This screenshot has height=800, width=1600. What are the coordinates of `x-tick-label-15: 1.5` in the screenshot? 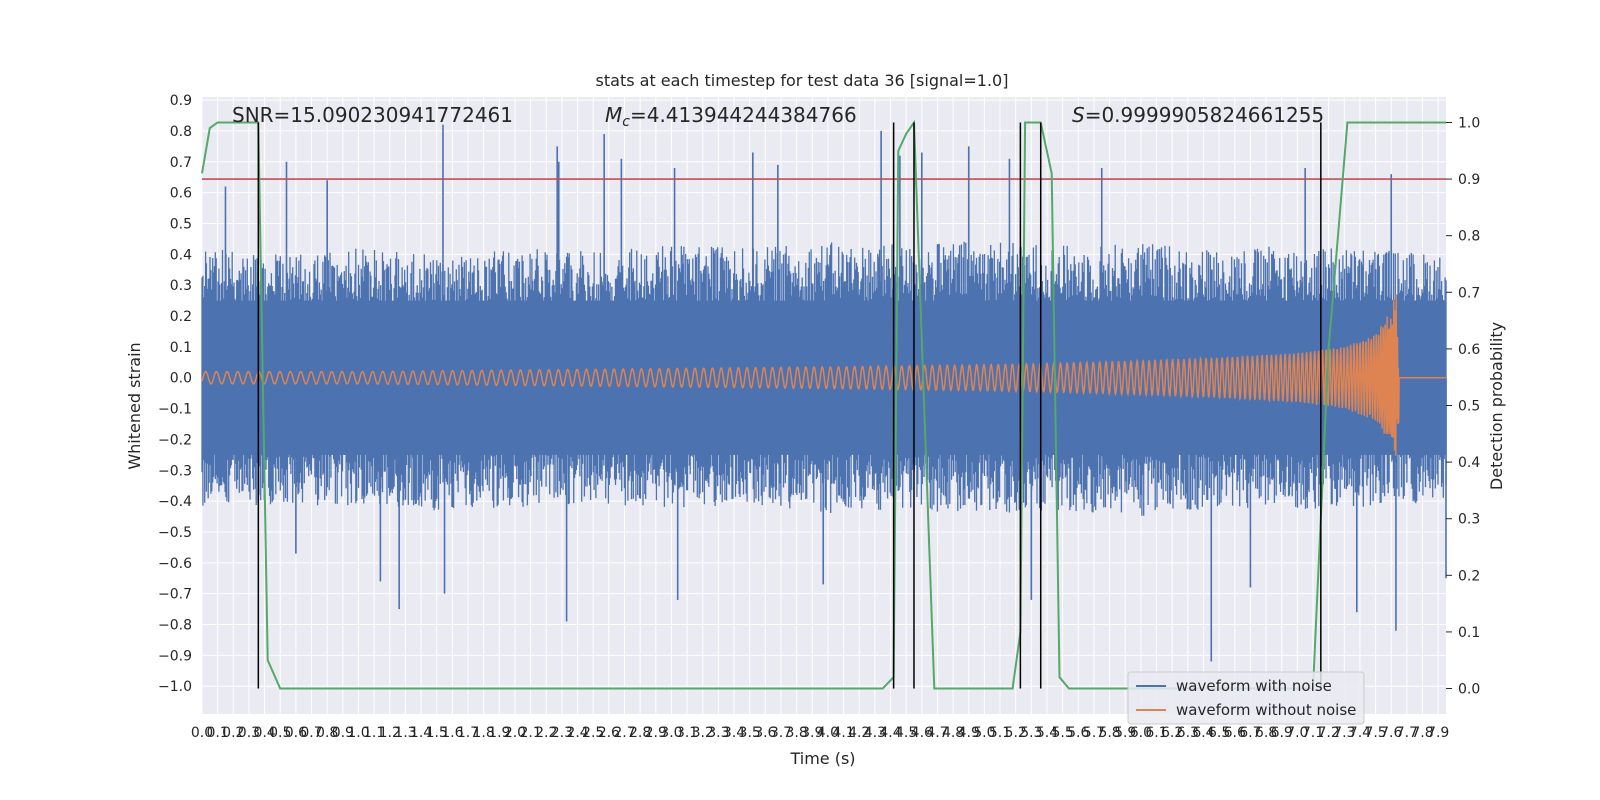 It's located at (437, 733).